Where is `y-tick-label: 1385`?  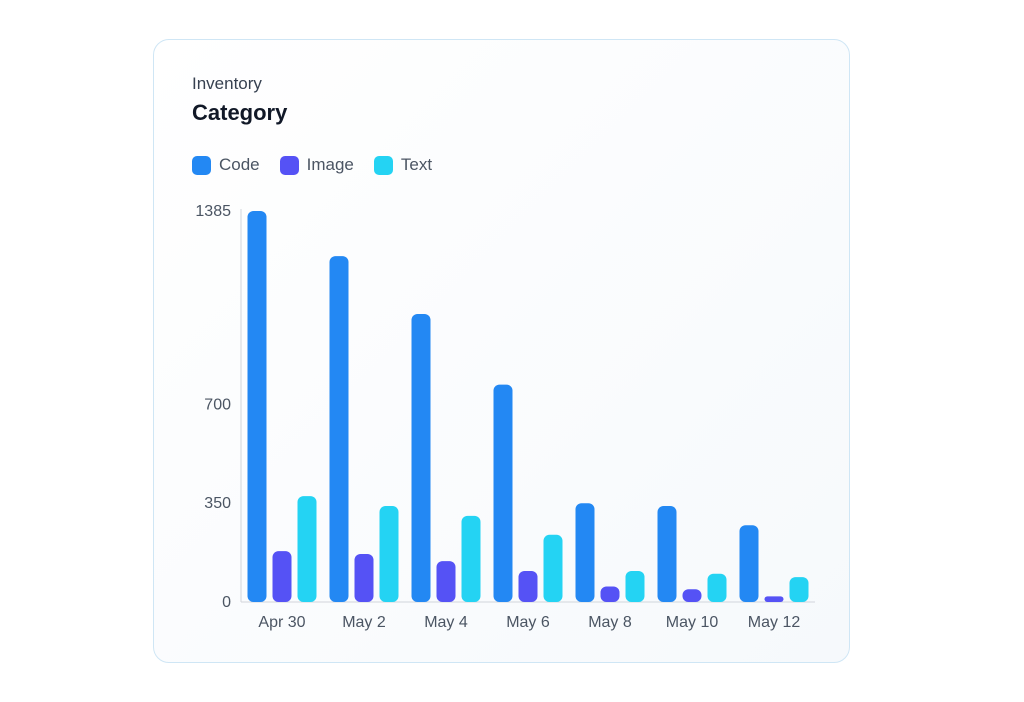
y-tick-label: 1385 is located at coordinates (213, 211).